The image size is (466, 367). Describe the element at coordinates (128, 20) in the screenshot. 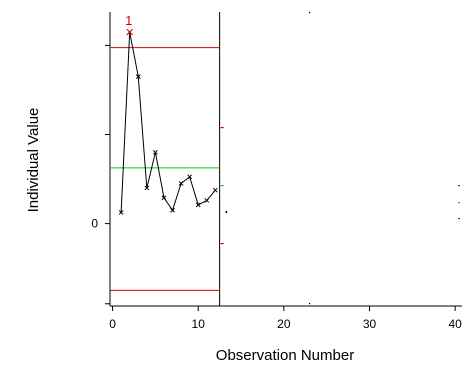

I see `flag-label: 1` at that location.